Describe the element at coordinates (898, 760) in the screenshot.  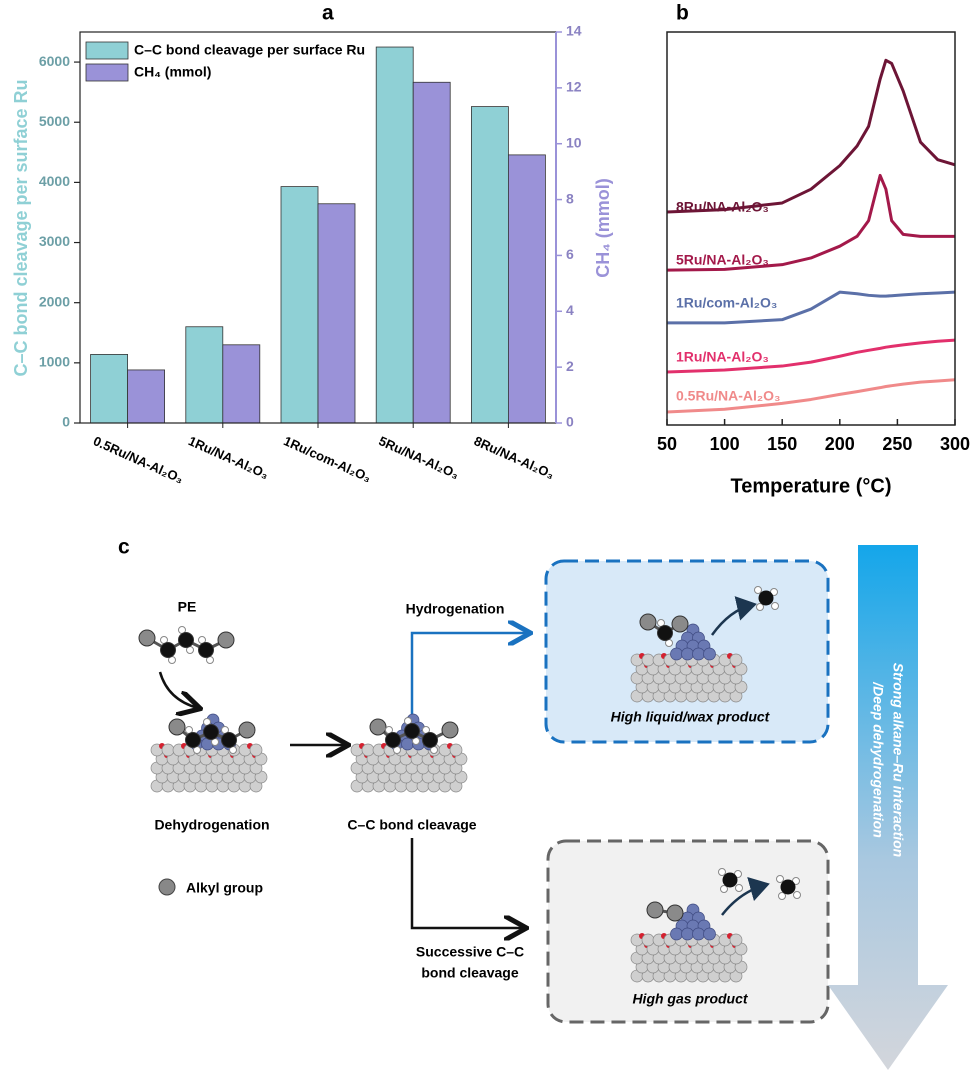
I see `label: Strong alkane–Ru interaction` at that location.